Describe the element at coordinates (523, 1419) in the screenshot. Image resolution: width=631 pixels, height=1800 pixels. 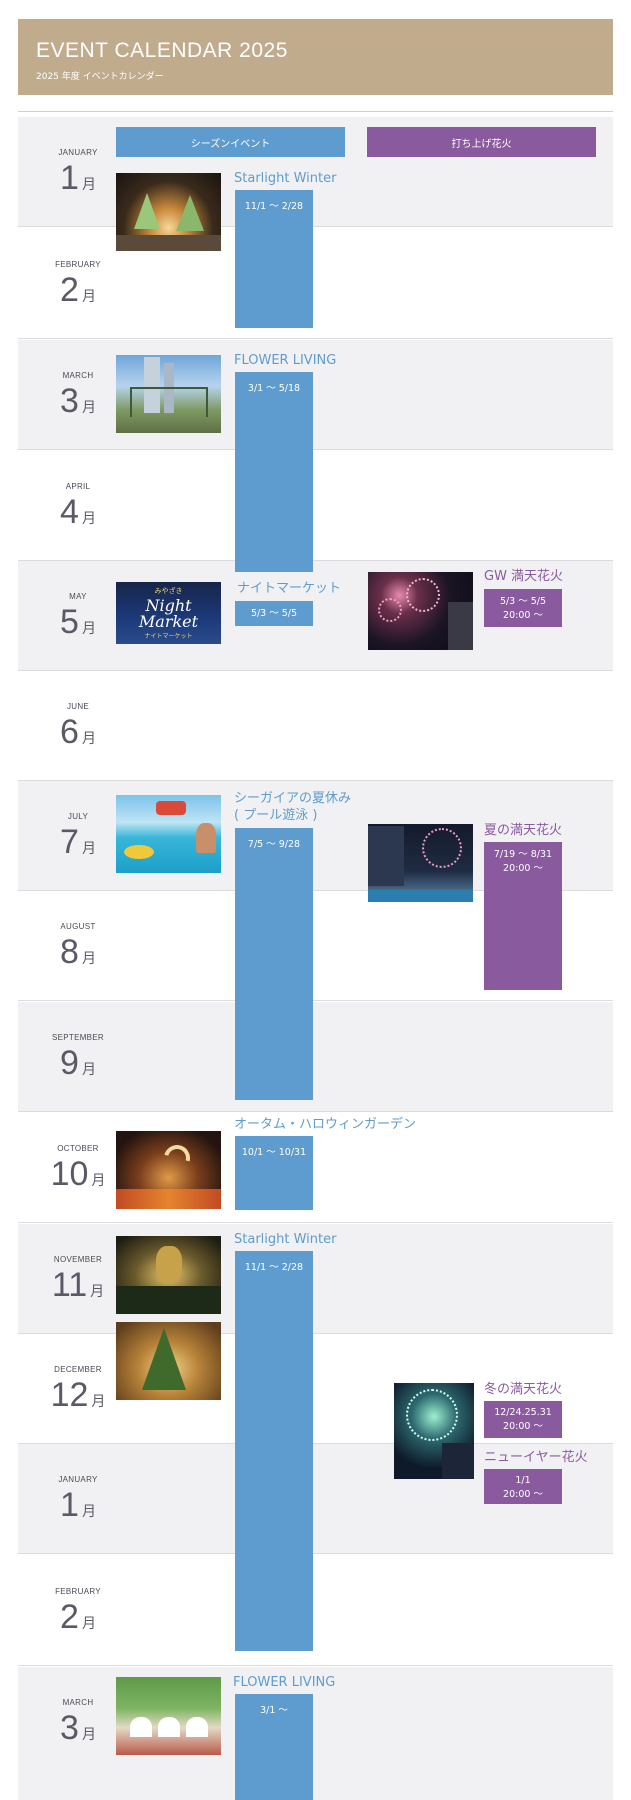
I see `event-bar-winter-fireworks: 12/24.25.31 20:00 〜` at that location.